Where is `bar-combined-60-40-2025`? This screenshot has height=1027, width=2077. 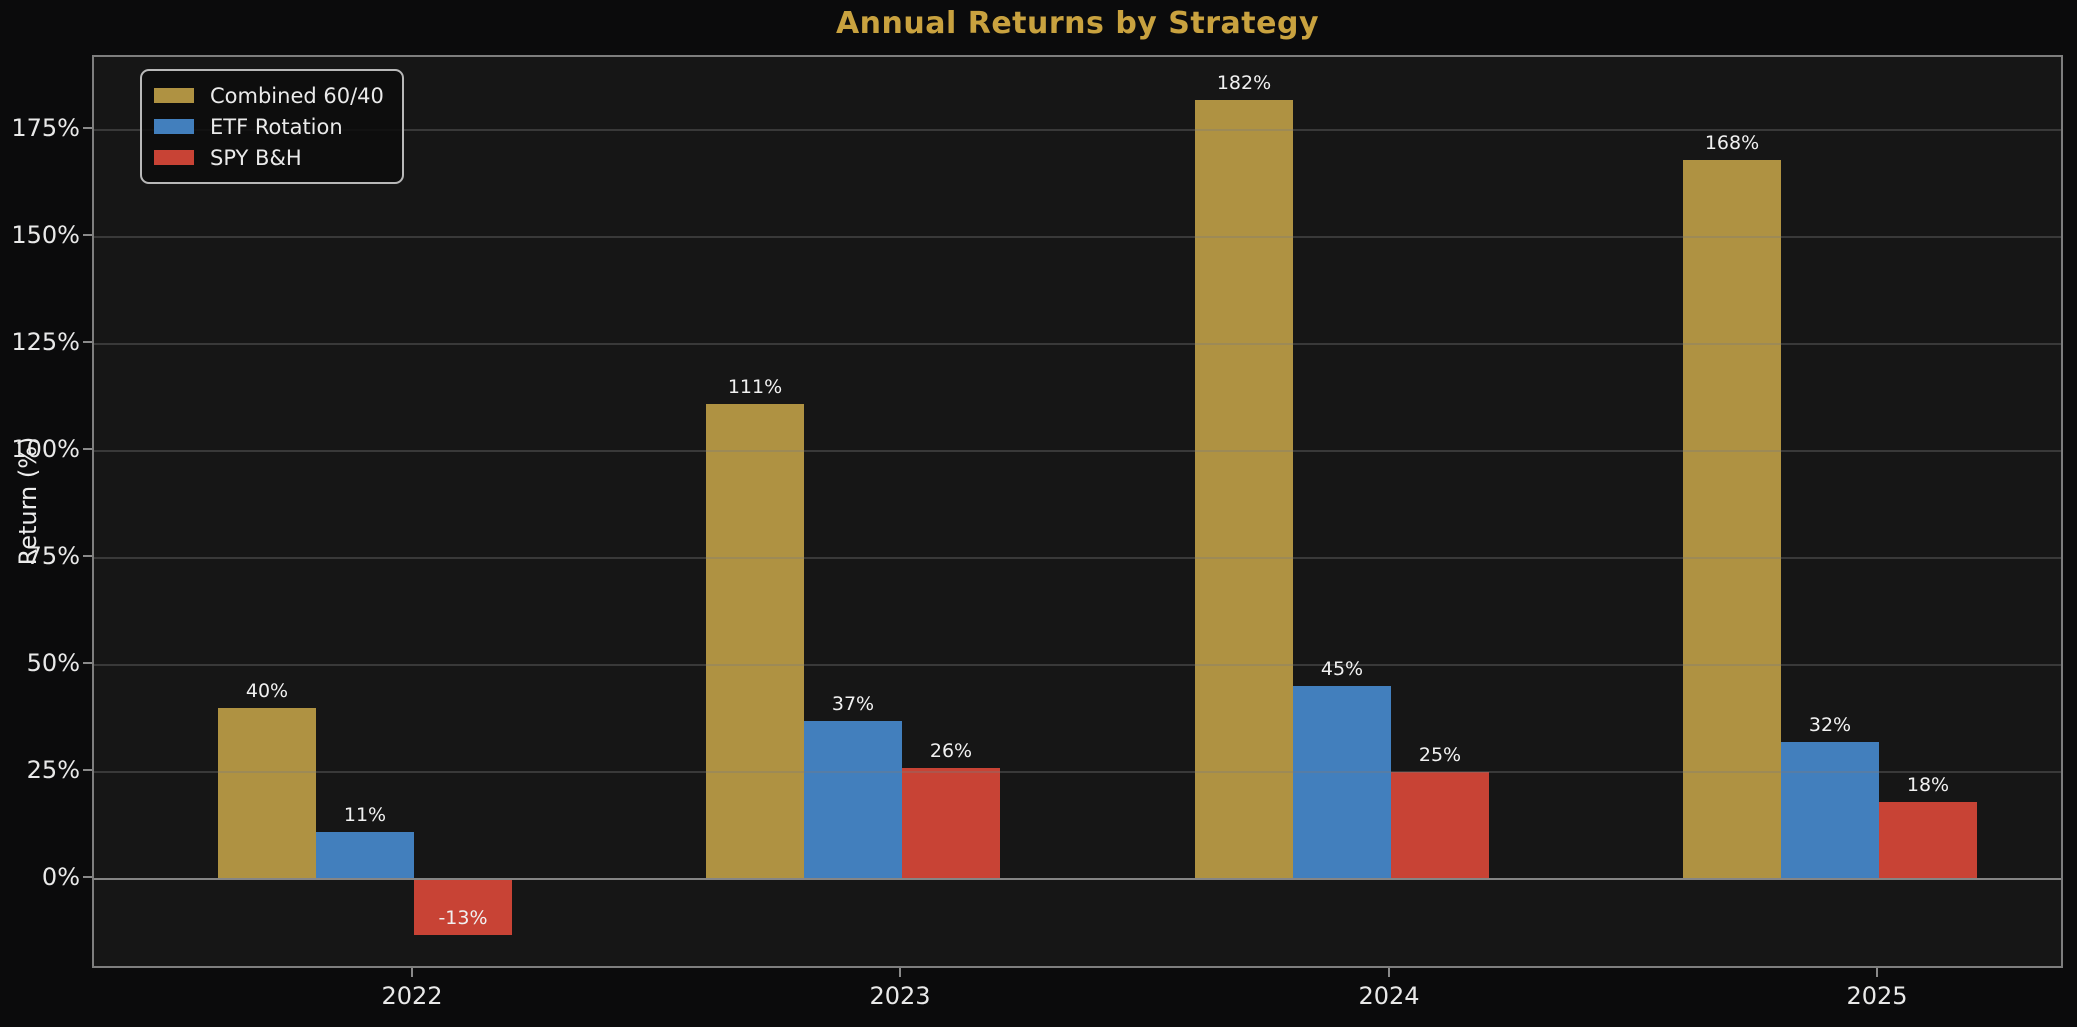 bar-combined-60-40-2025 is located at coordinates (1732, 519).